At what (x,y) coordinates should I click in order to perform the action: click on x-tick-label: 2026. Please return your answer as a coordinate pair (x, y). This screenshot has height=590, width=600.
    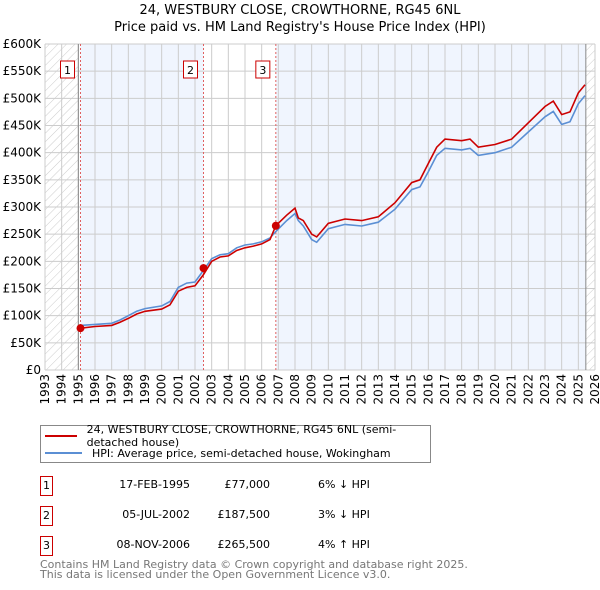
    Looking at the image, I should click on (594, 389).